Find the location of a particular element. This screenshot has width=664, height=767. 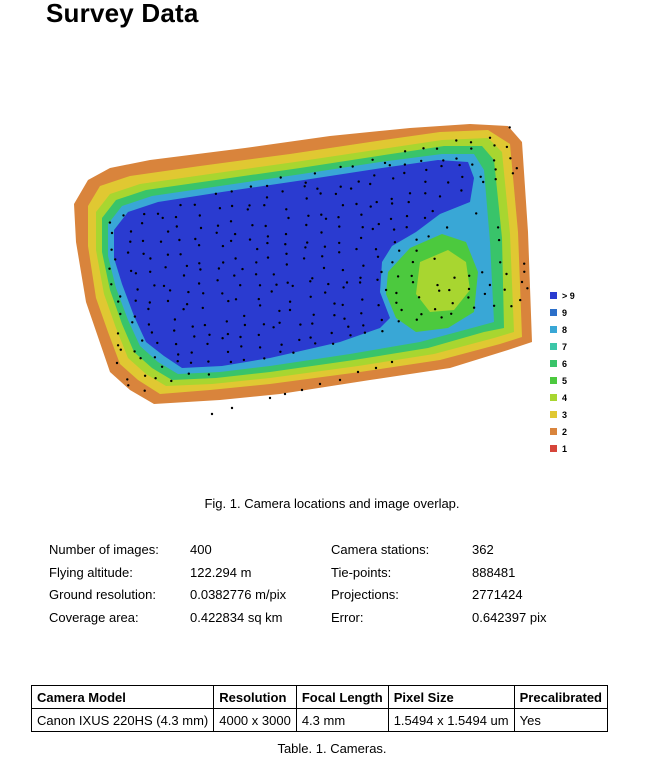

legend-label: 4 is located at coordinates (565, 397).